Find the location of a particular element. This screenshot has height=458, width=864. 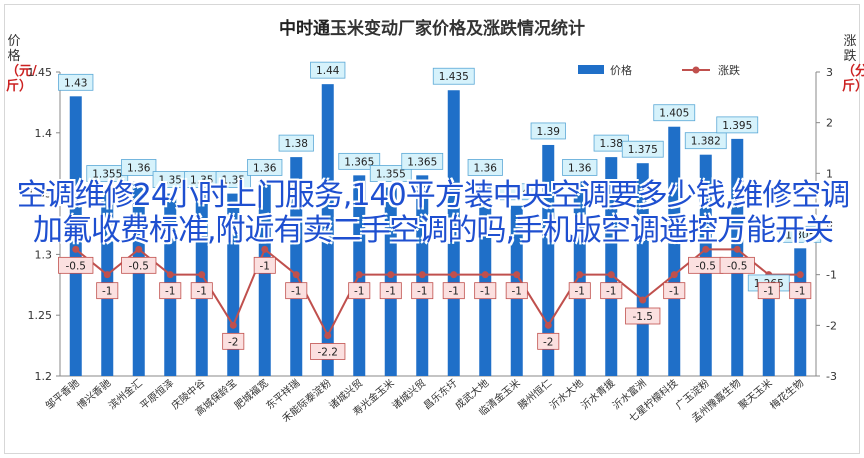

change-data-label: -2.2 is located at coordinates (328, 352).